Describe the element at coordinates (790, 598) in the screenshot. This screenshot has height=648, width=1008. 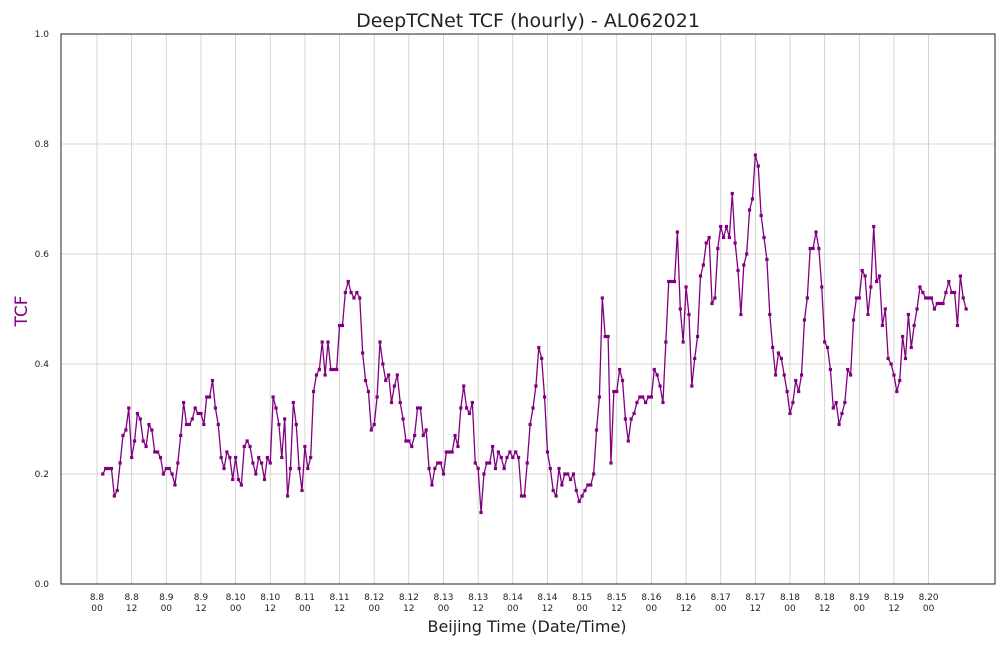
I see `x-tick-date-label: 8.18` at that location.